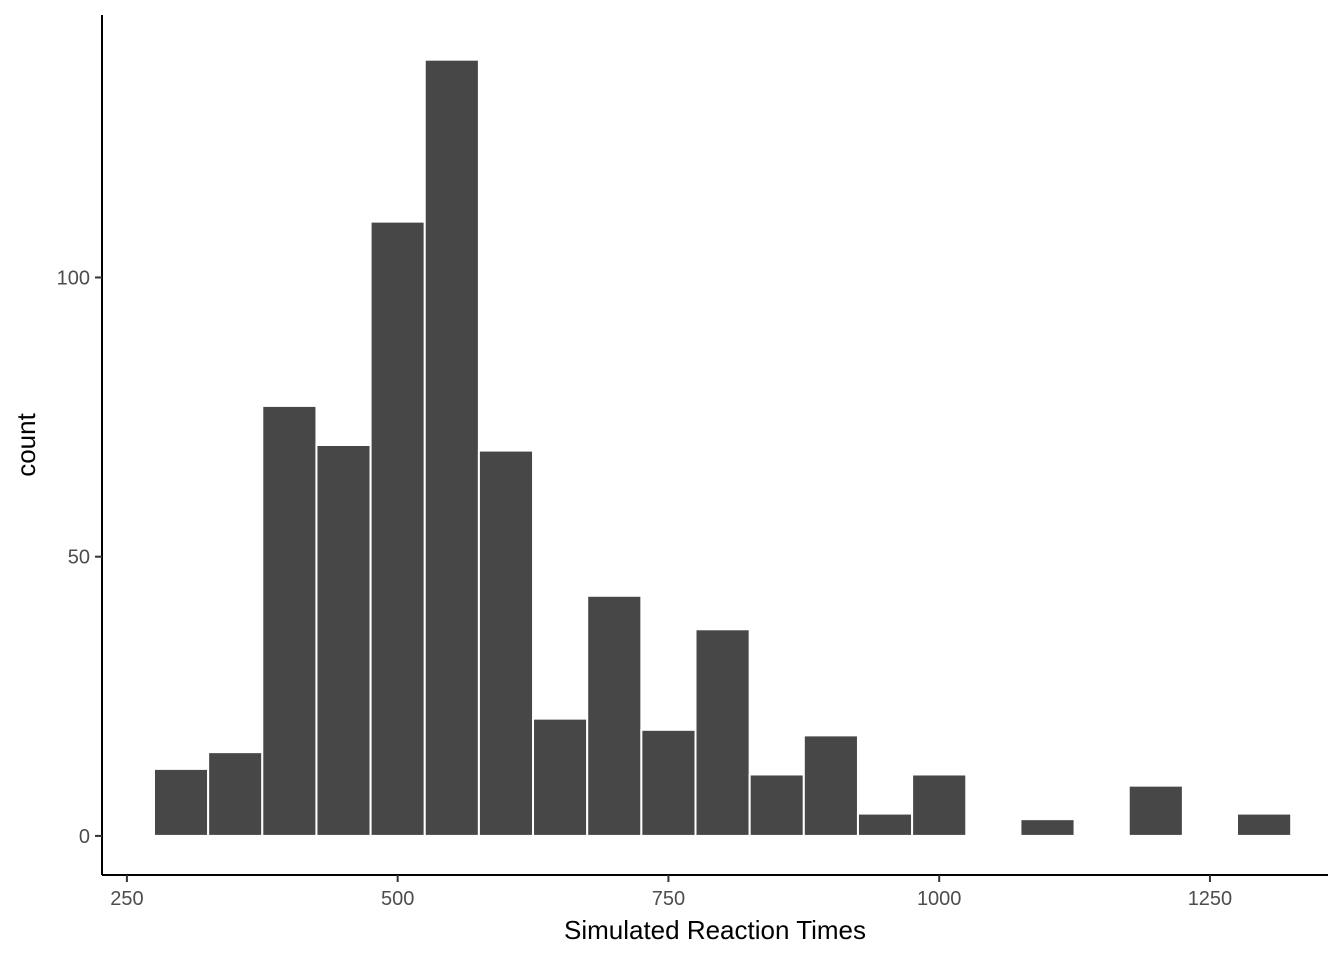 The height and width of the screenshot is (960, 1344). Describe the element at coordinates (1210, 899) in the screenshot. I see `x-tick-label: 1250` at that location.